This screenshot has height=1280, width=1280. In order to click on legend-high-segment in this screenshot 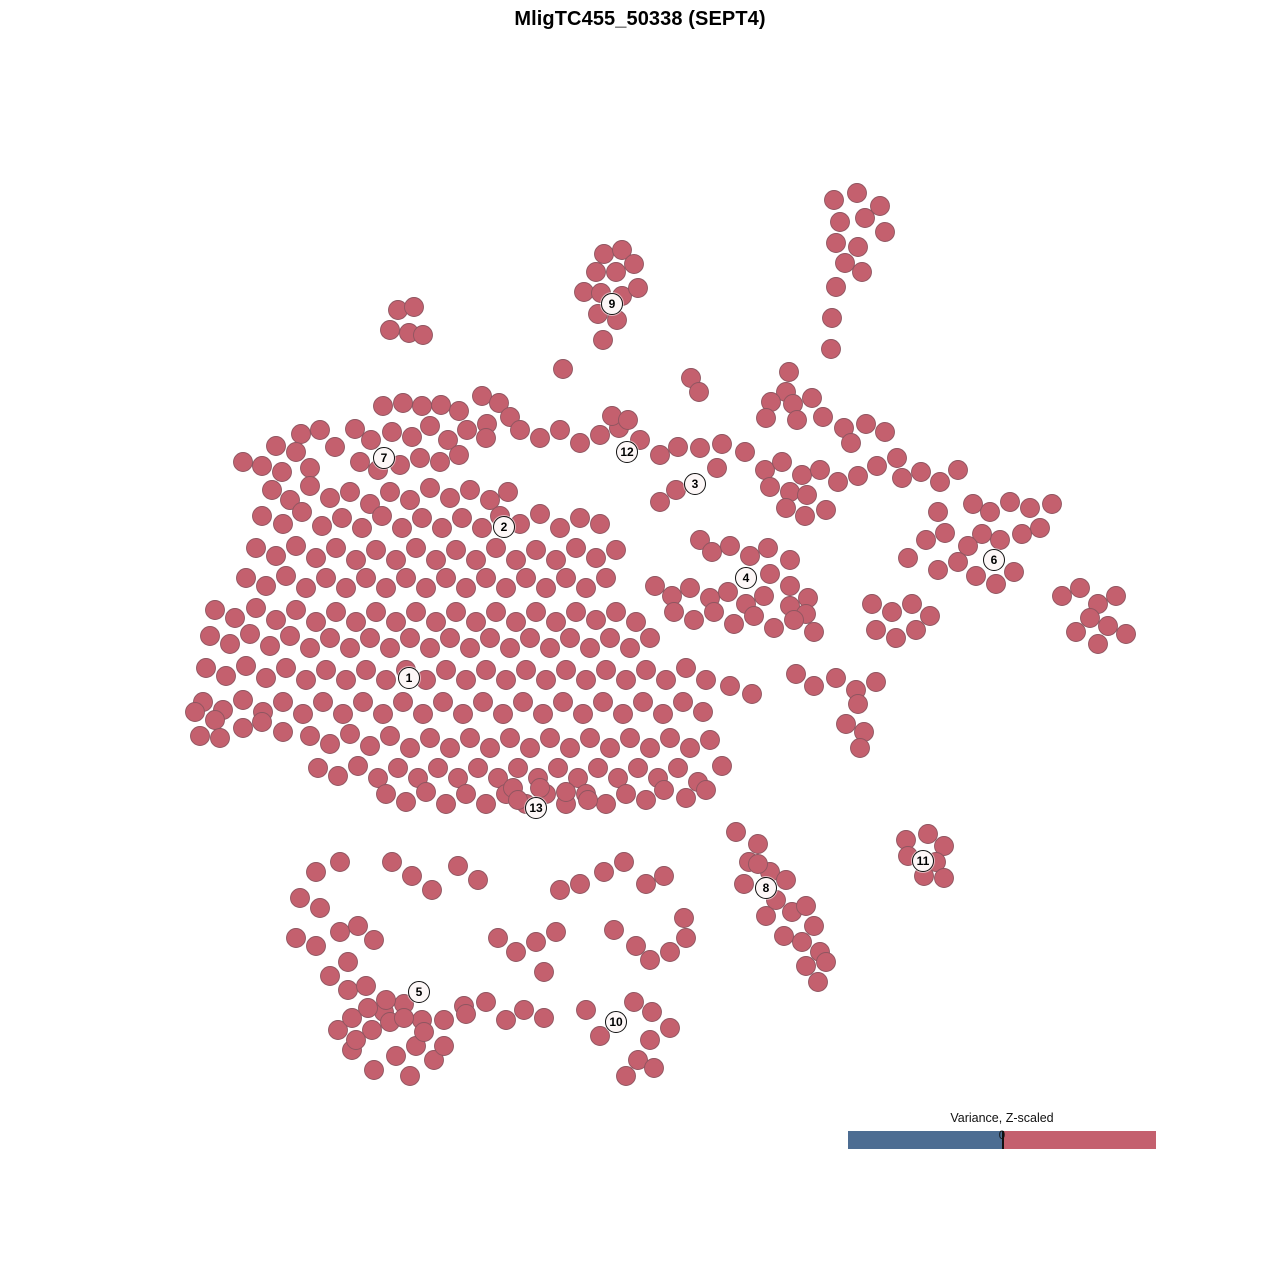, I will do `click(1079, 1139)`.